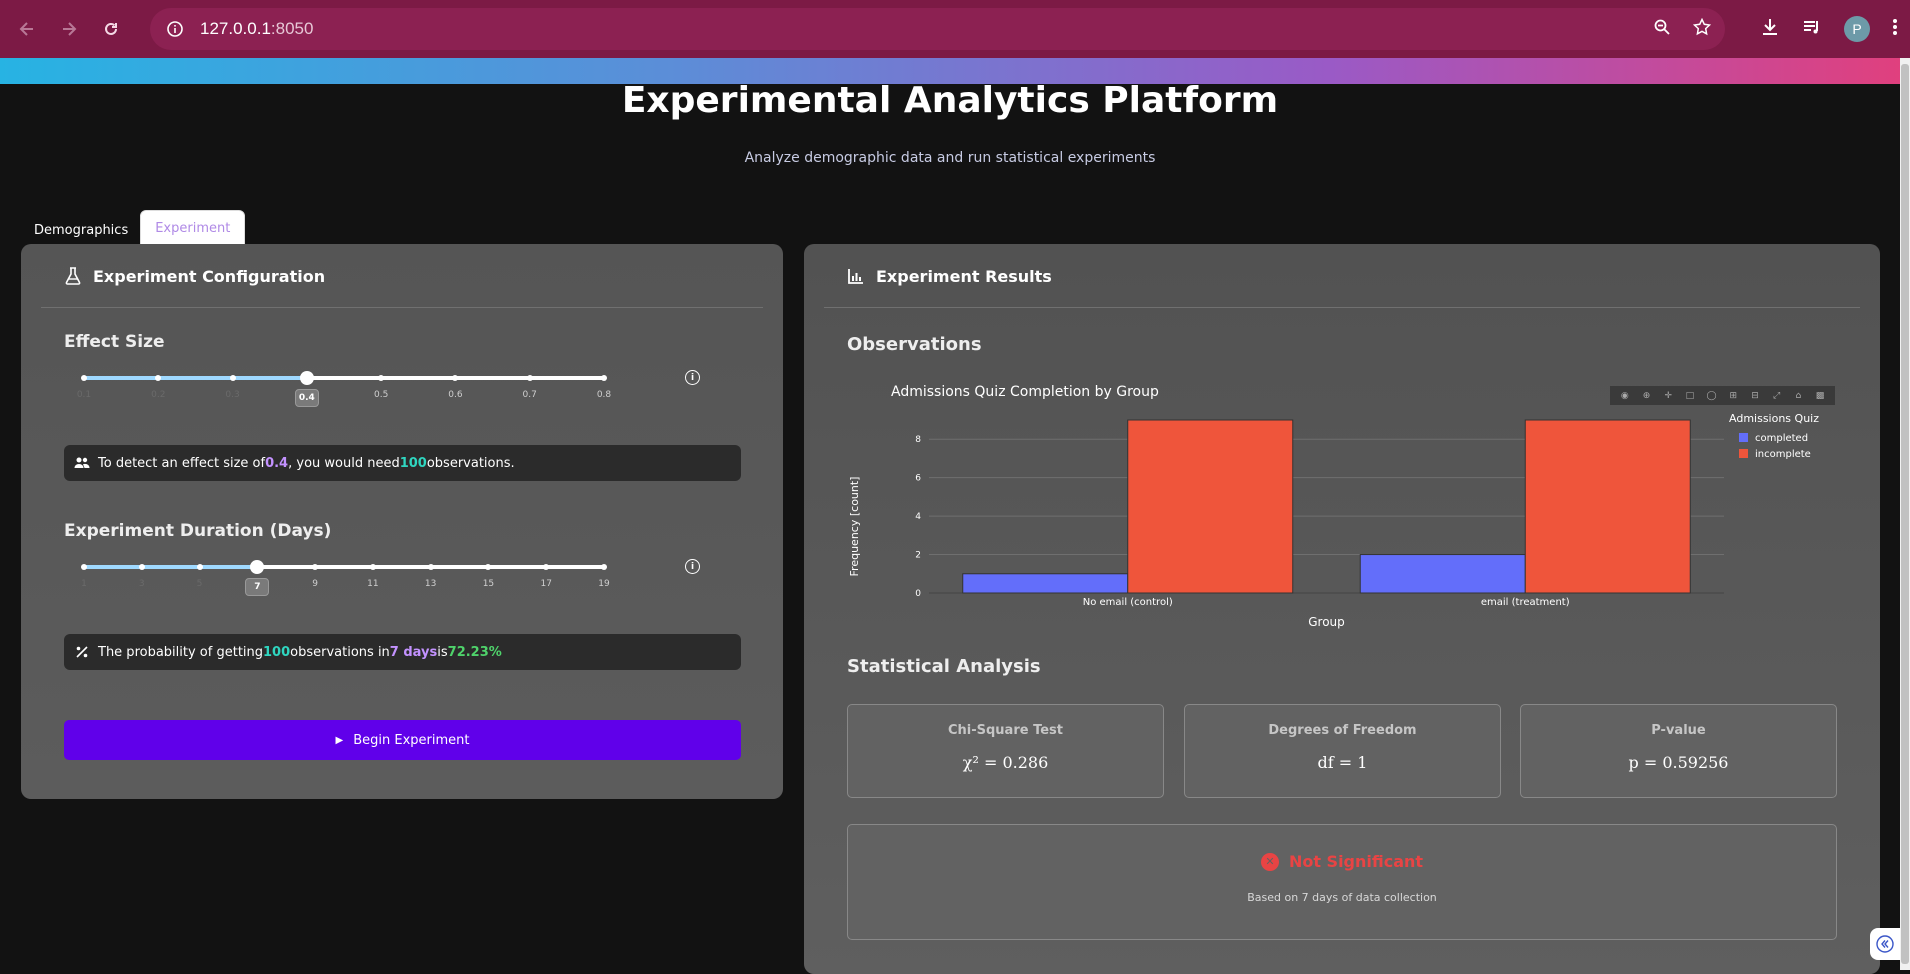 Image resolution: width=1910 pixels, height=974 pixels. What do you see at coordinates (1722, 395) in the screenshot?
I see `chart-modebar: ◉ ⊕ ✛ □ ◯ ⊞ ⊟ ⤢ ⌂ ▩` at bounding box center [1722, 395].